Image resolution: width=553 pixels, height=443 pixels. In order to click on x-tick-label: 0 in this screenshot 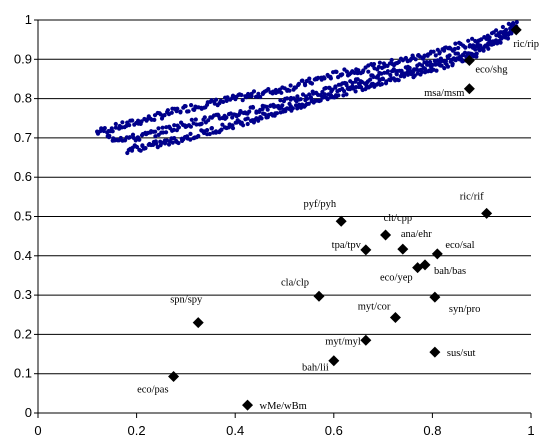, I will do `click(37, 430)`.